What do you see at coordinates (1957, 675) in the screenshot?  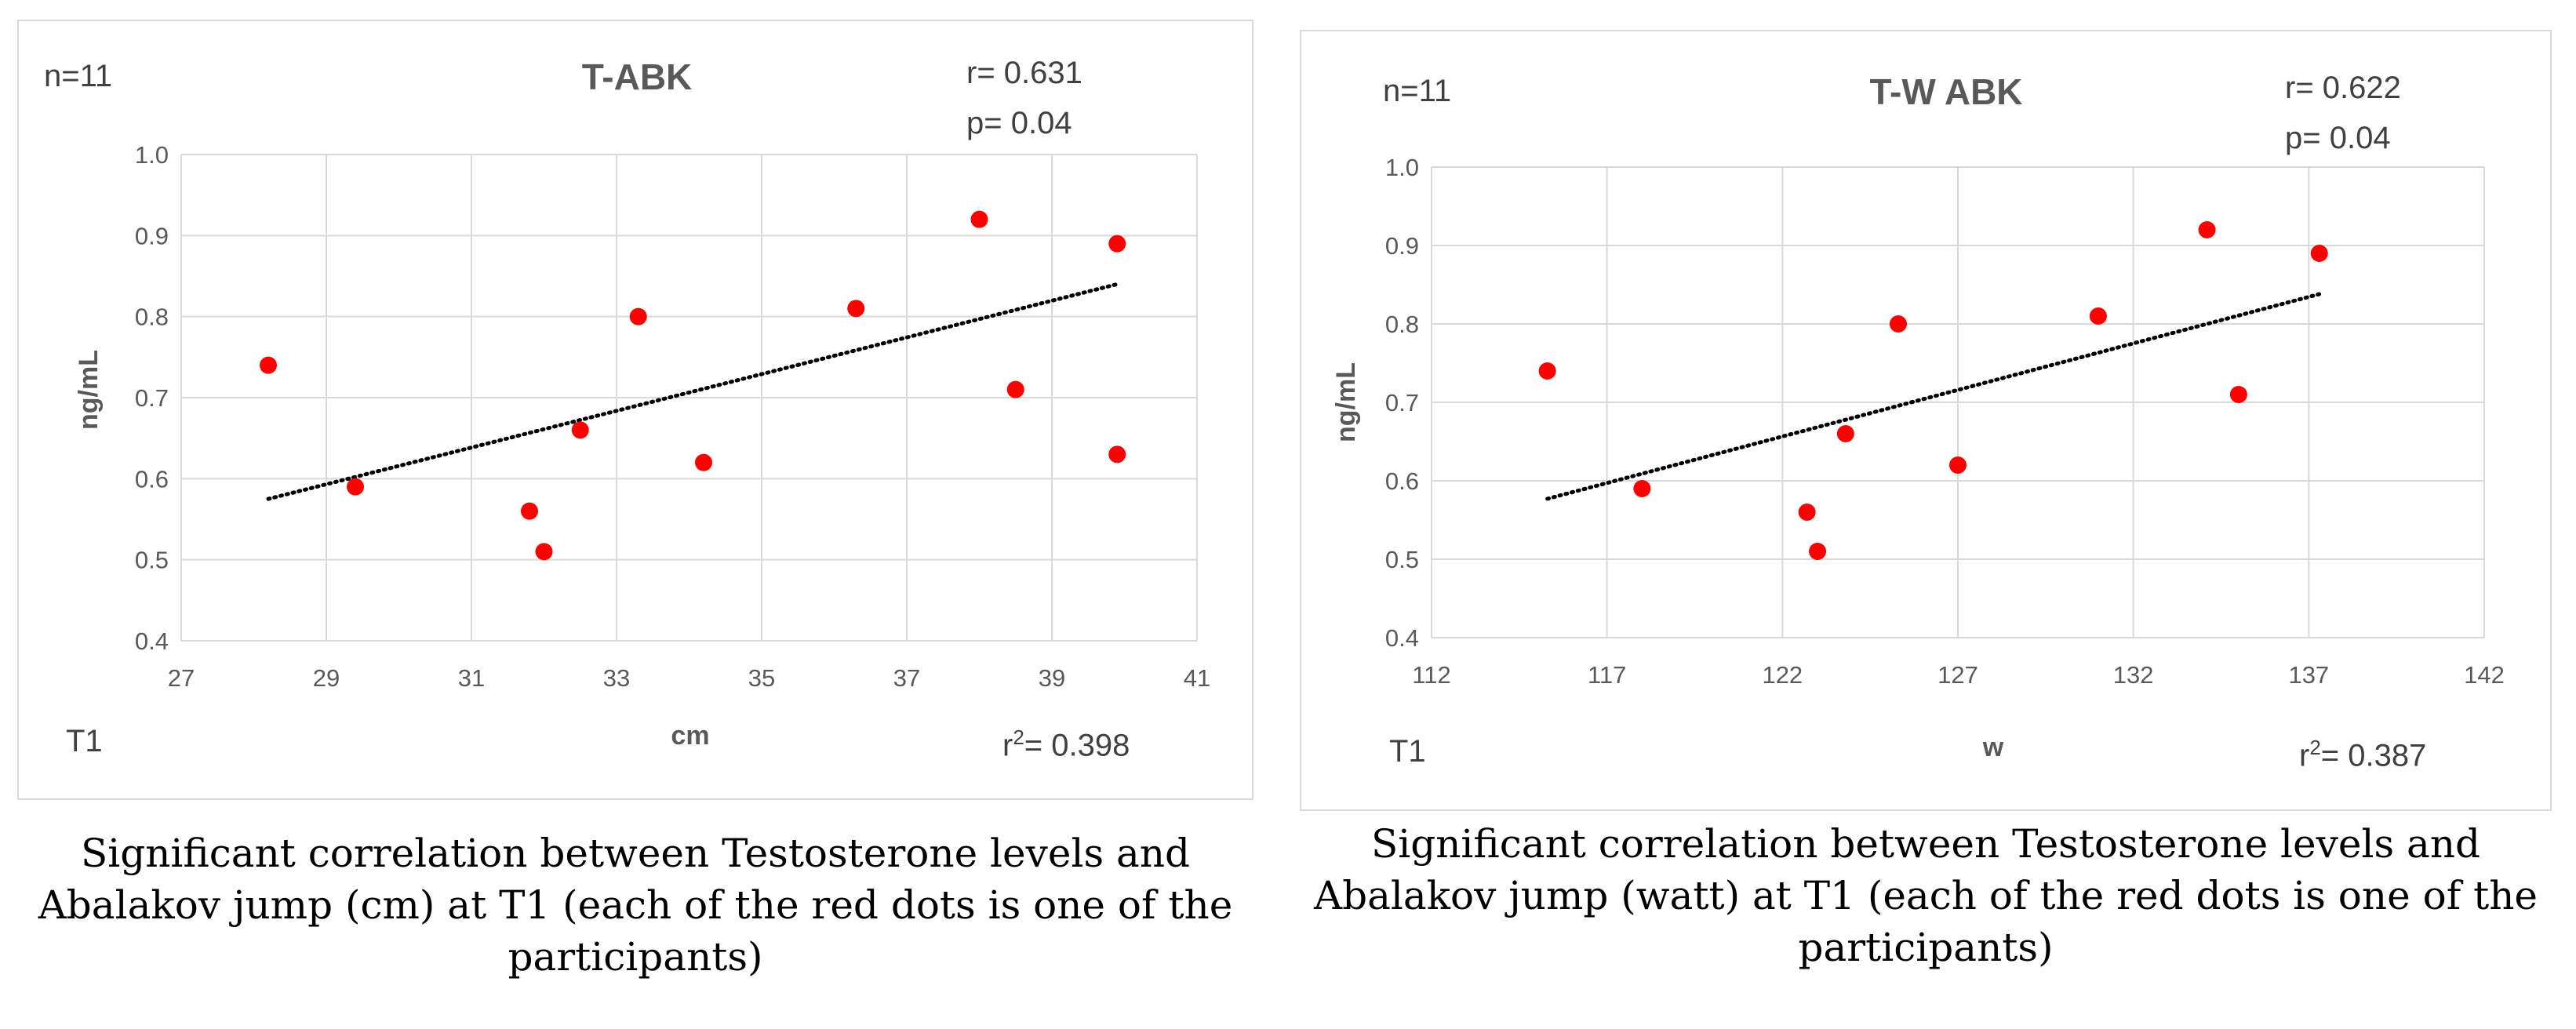 I see `x-tick-label: 127` at bounding box center [1957, 675].